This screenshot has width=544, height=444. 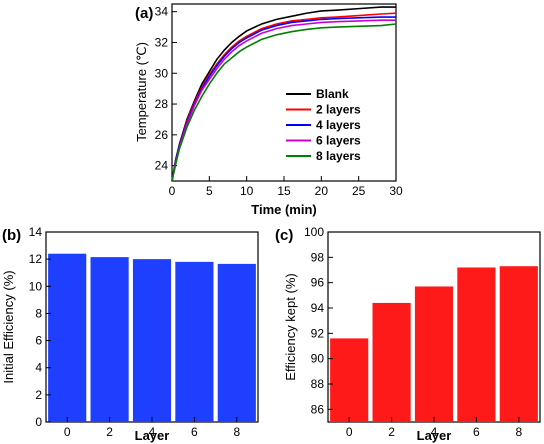 I want to click on panel-b-xtick-label: 8, so click(x=236, y=432).